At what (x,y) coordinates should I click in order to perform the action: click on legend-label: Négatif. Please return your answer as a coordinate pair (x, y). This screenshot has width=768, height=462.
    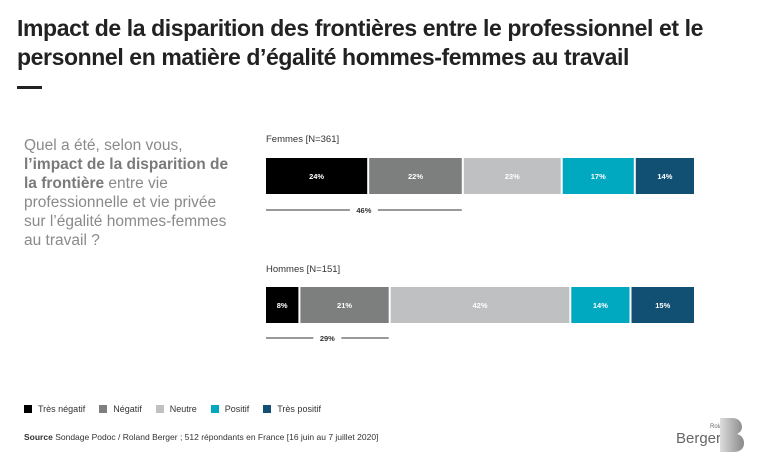
    Looking at the image, I should click on (127, 409).